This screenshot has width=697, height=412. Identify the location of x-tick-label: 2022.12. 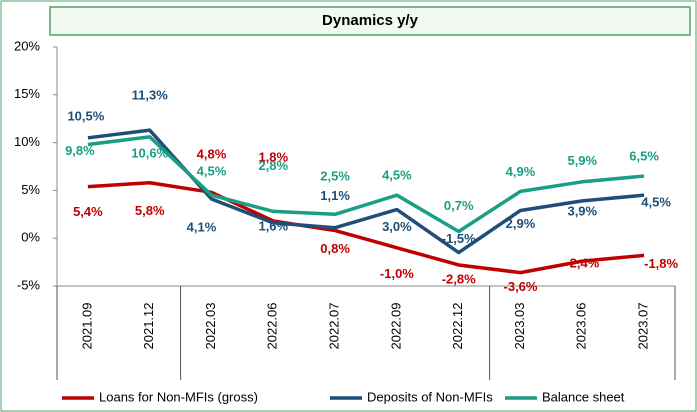
(457, 326).